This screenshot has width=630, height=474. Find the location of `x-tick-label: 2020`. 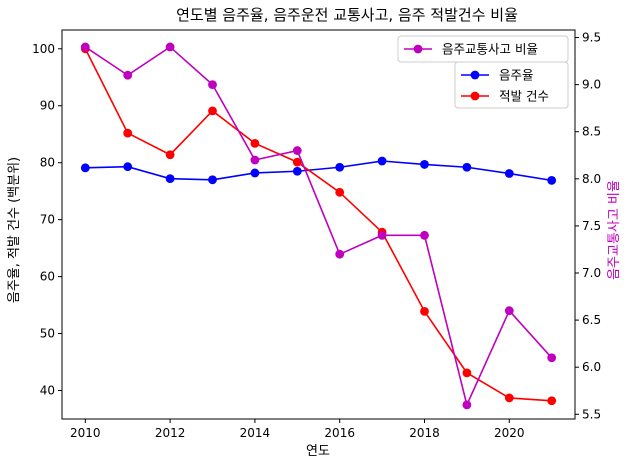

x-tick-label: 2020 is located at coordinates (509, 433).